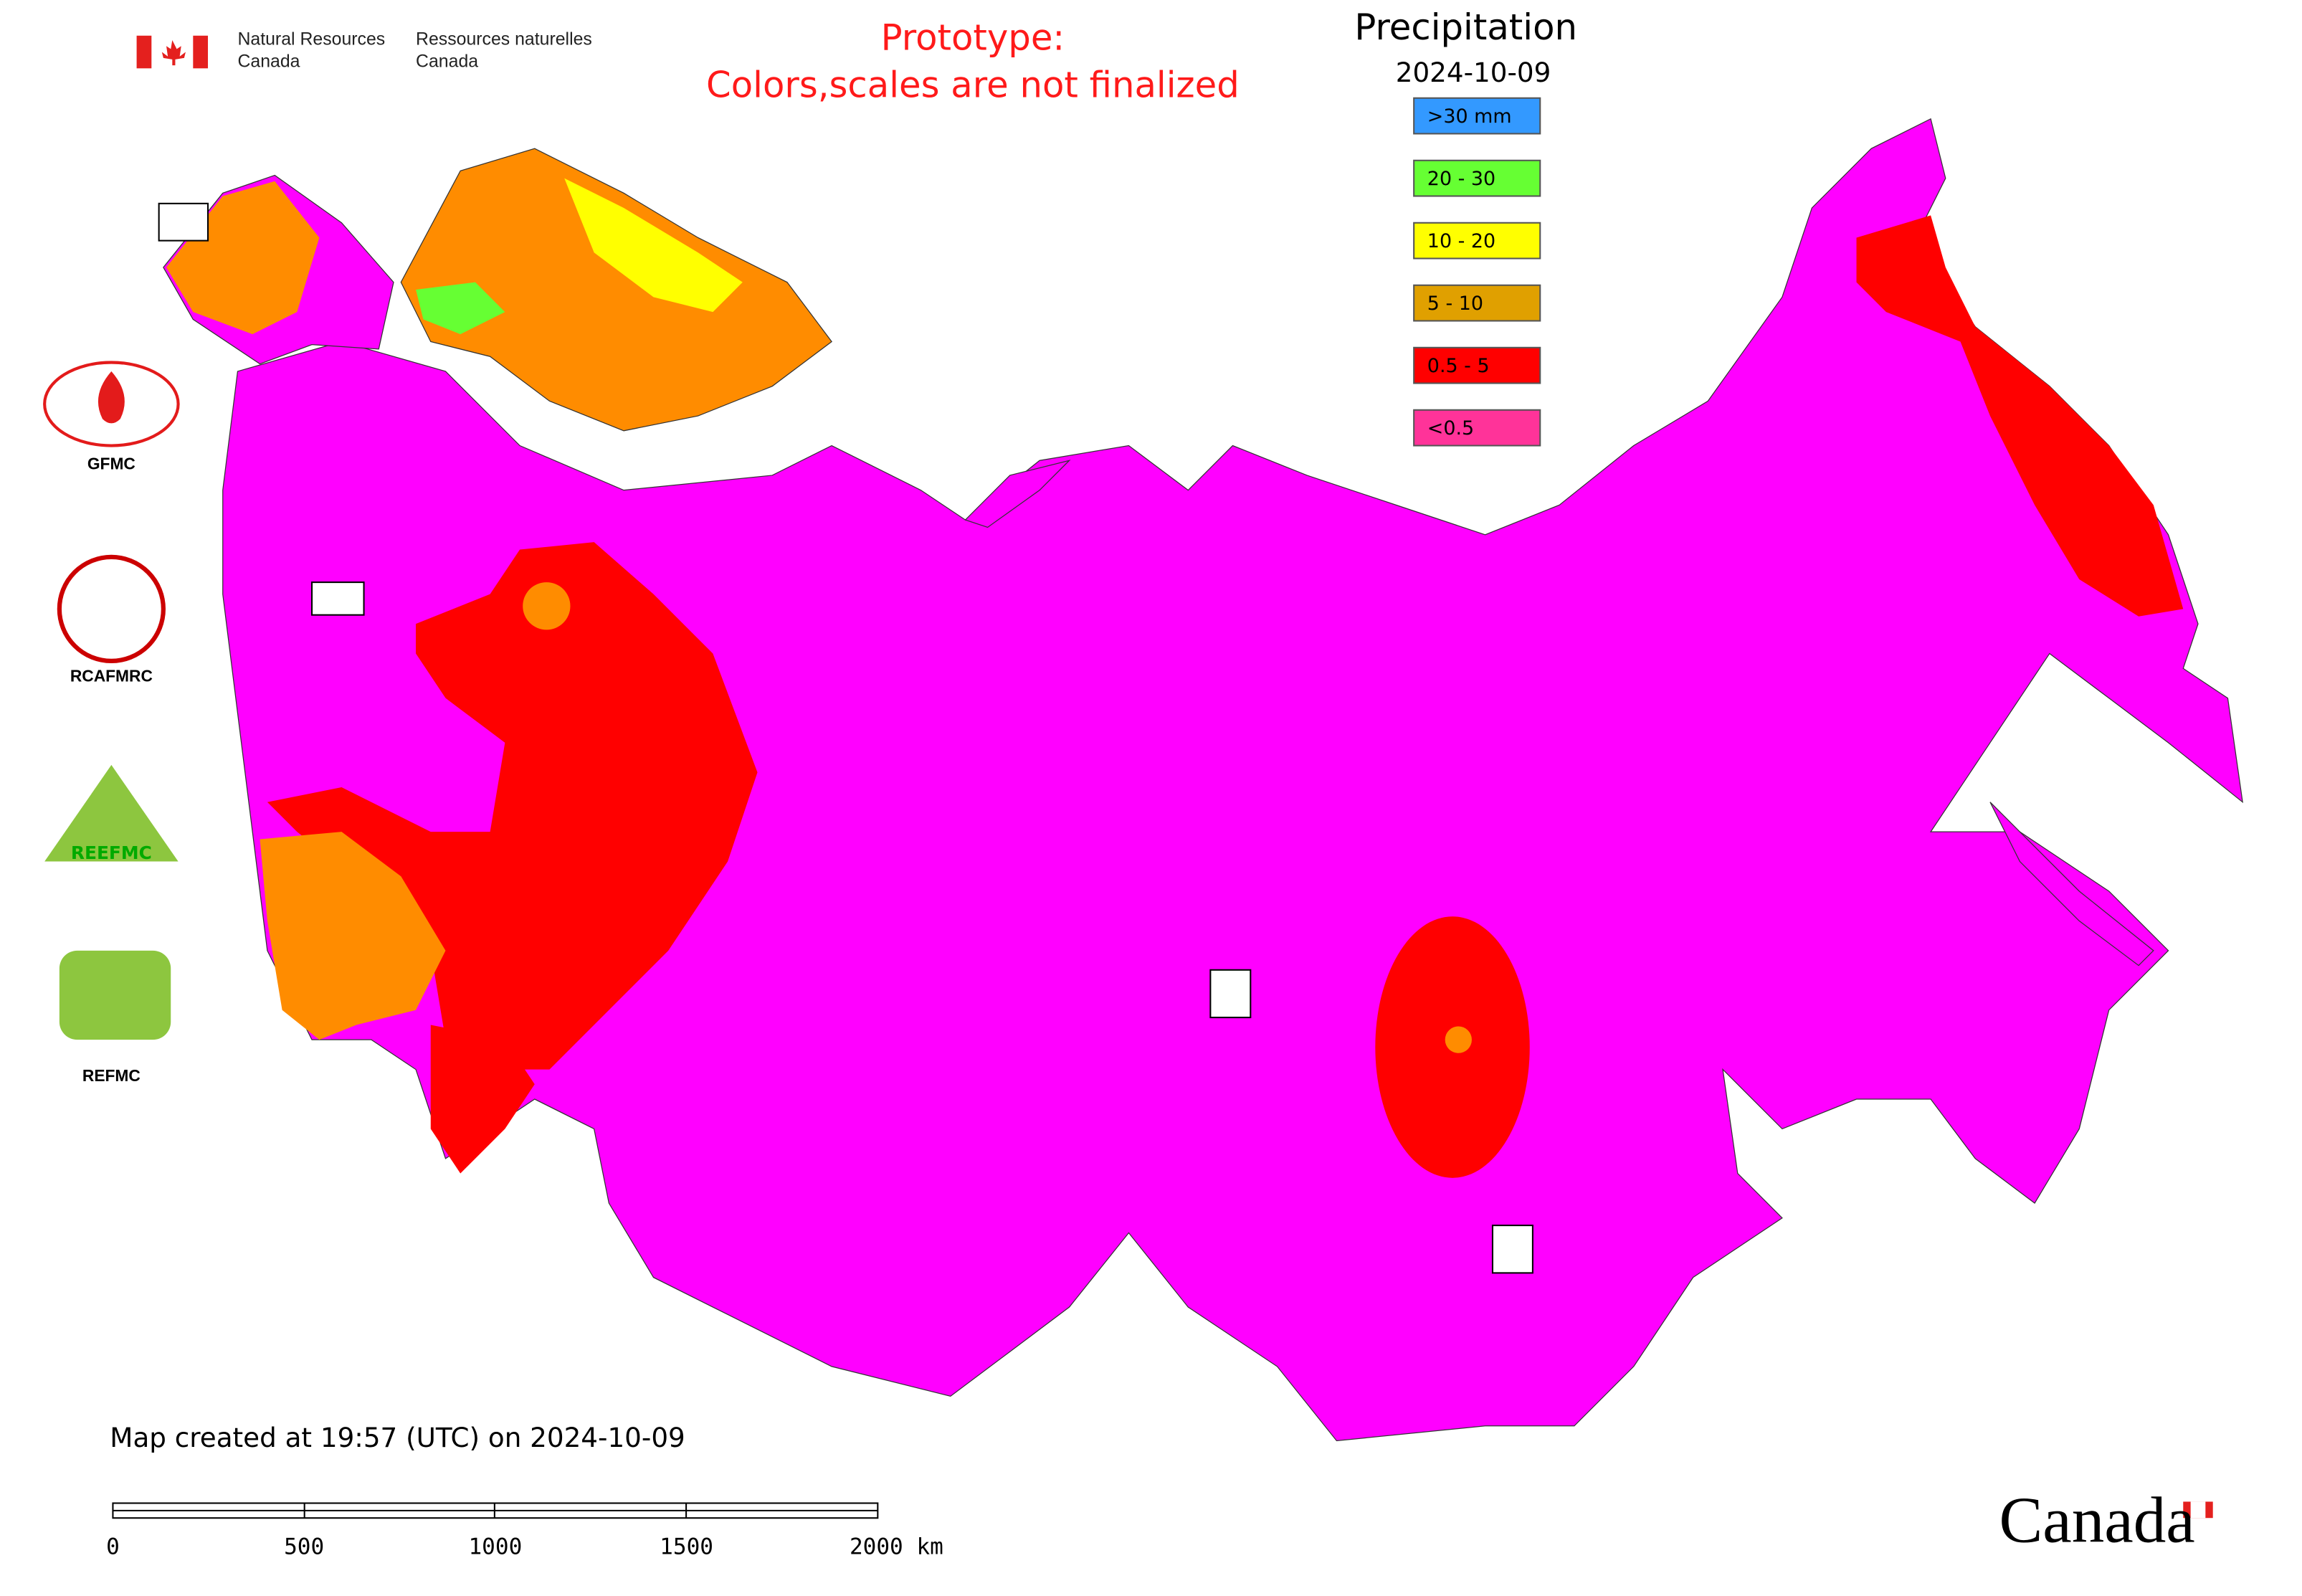 This screenshot has height=1596, width=2302. I want to click on gfmc-badge, so click(184, 222).